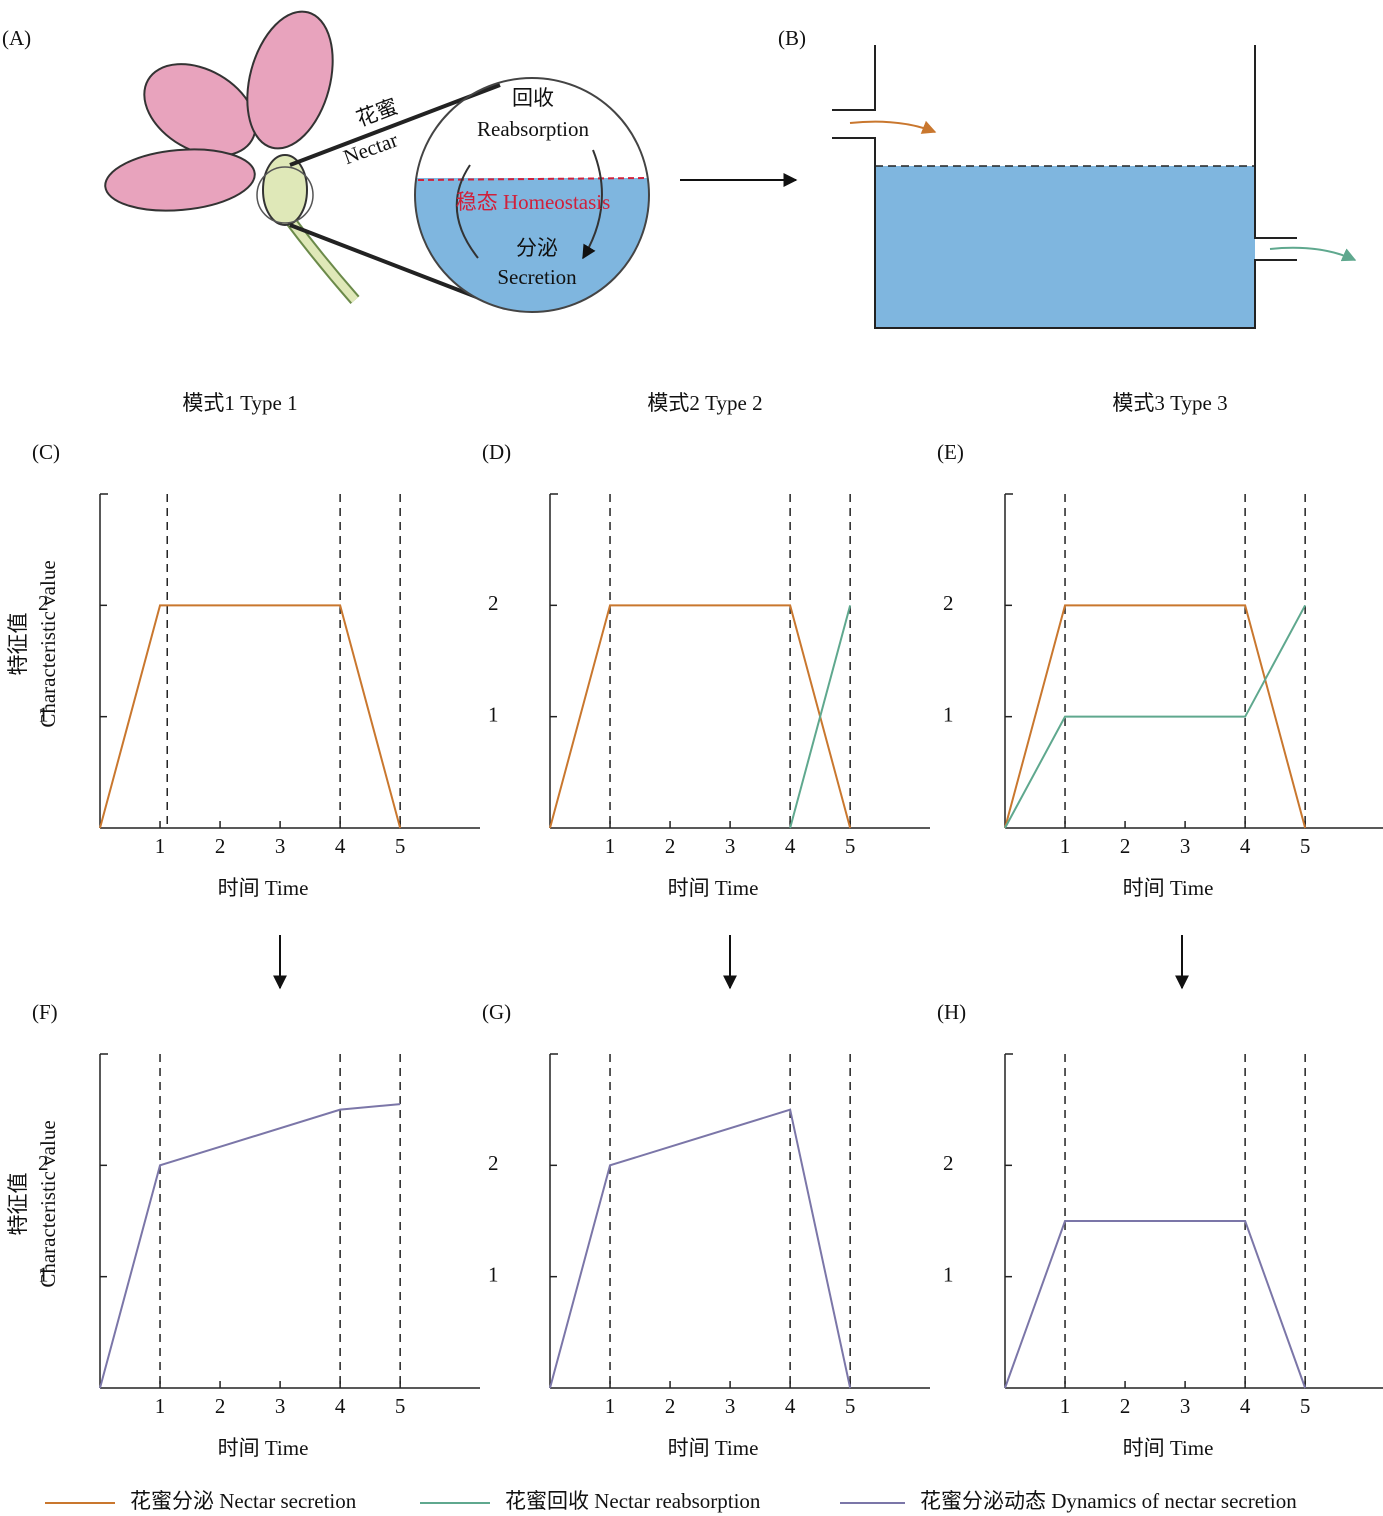  Describe the element at coordinates (633, 1501) in the screenshot. I see `legend-label: 花蜜回收 Nectar reabsorption` at that location.